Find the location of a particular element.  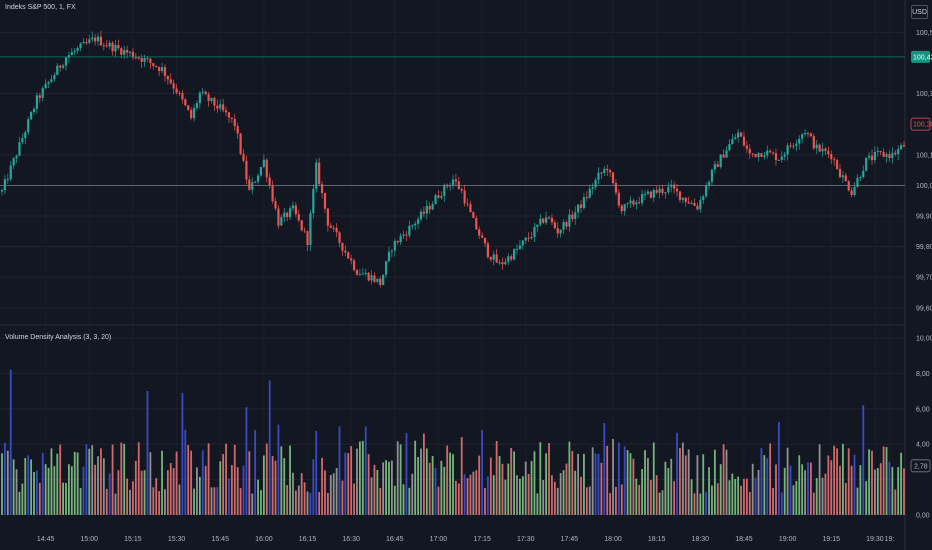

time-tick-label: 18:00 is located at coordinates (613, 539).